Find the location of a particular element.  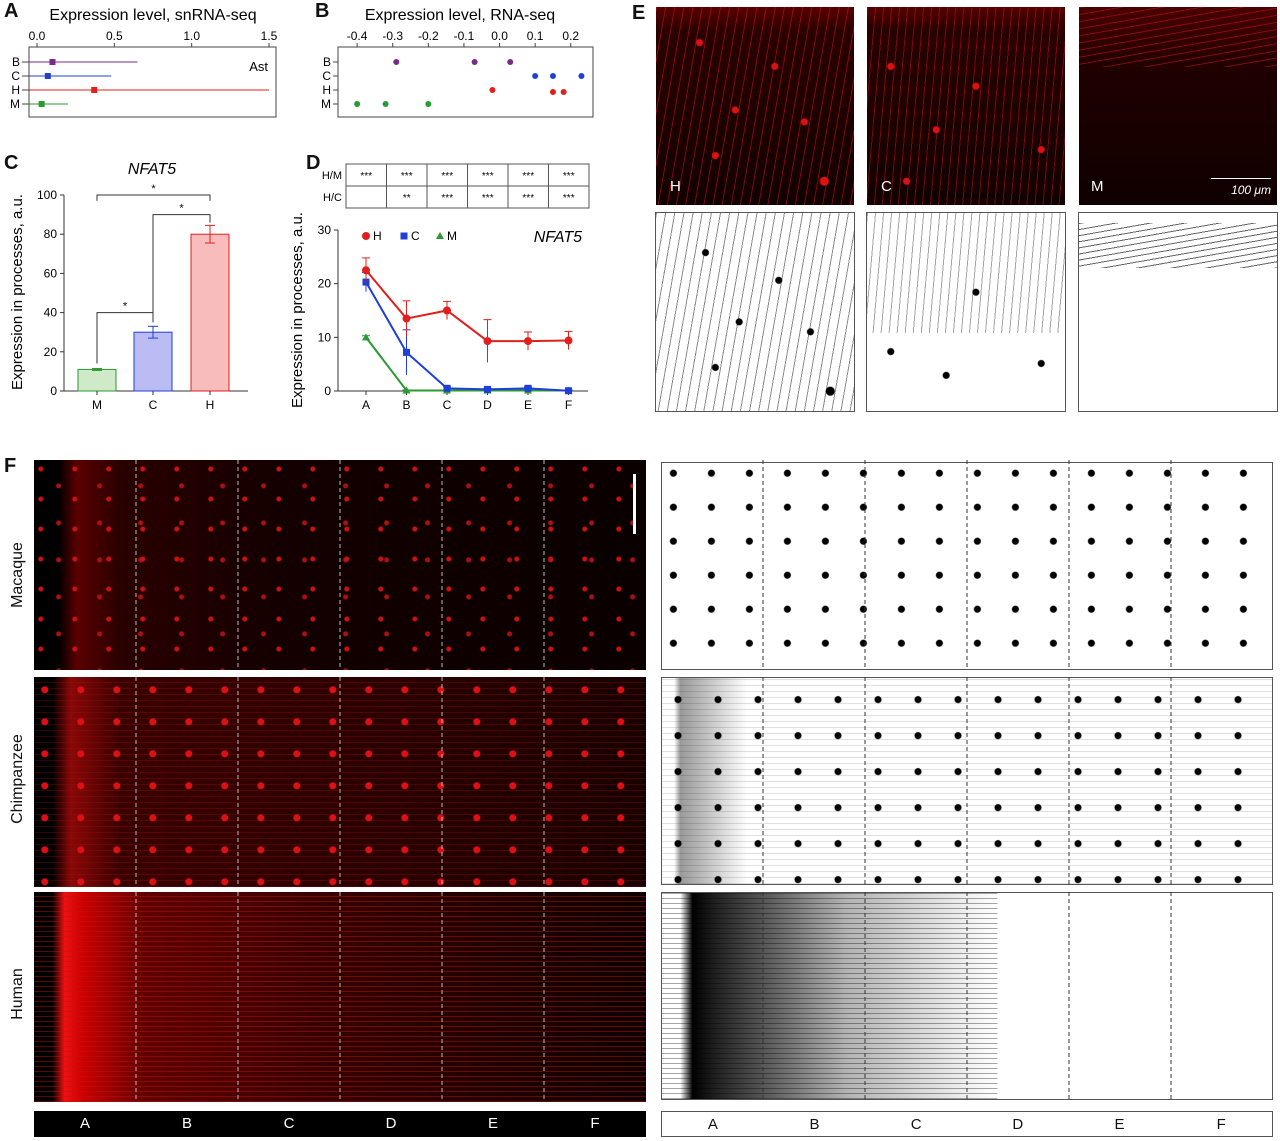

panel-f-macaque-binary is located at coordinates (967, 566).